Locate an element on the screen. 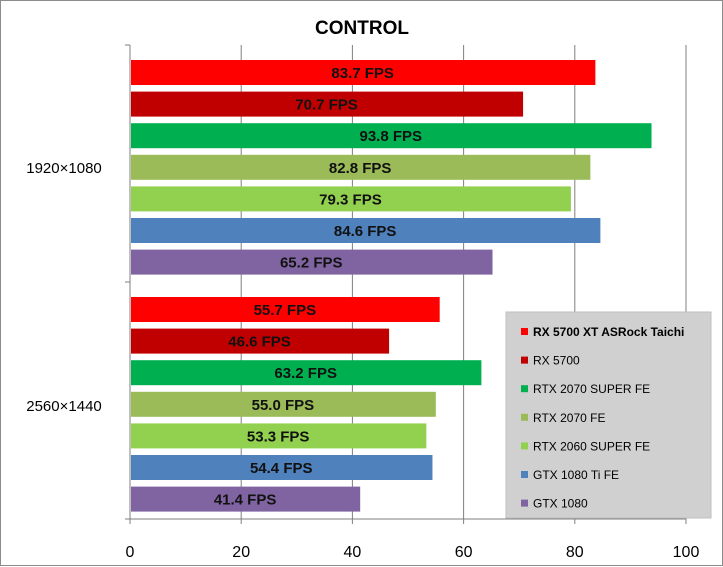 The height and width of the screenshot is (567, 723). legend-entry-label: GTX 1080 Ti FE is located at coordinates (576, 475).